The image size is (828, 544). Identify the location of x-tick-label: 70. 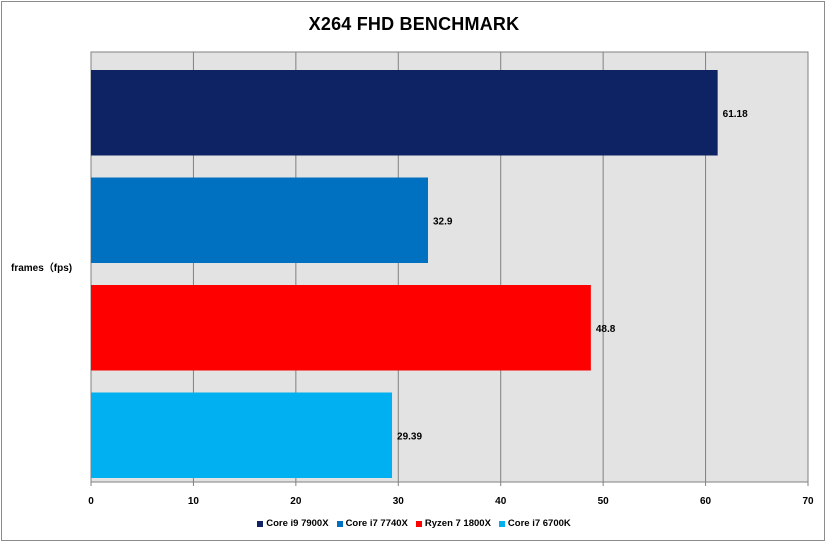
(808, 501).